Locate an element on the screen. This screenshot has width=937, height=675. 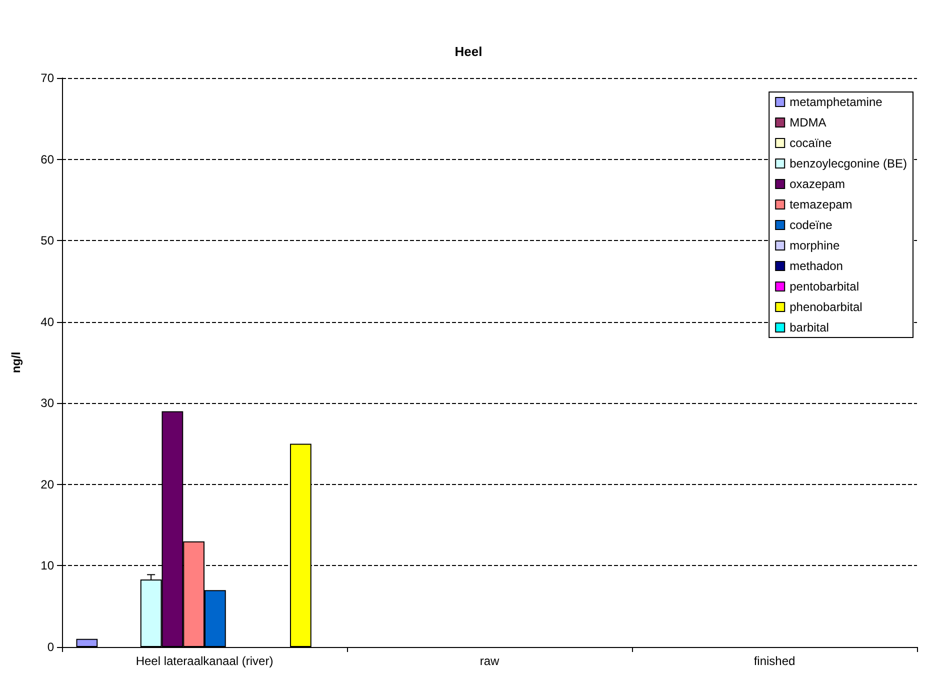
x-tick-label: finished is located at coordinates (775, 661).